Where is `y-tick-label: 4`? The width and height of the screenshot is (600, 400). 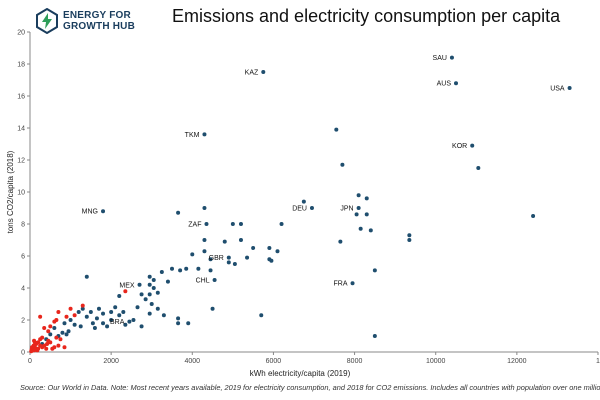
y-tick-label: 4 is located at coordinates (23, 289).